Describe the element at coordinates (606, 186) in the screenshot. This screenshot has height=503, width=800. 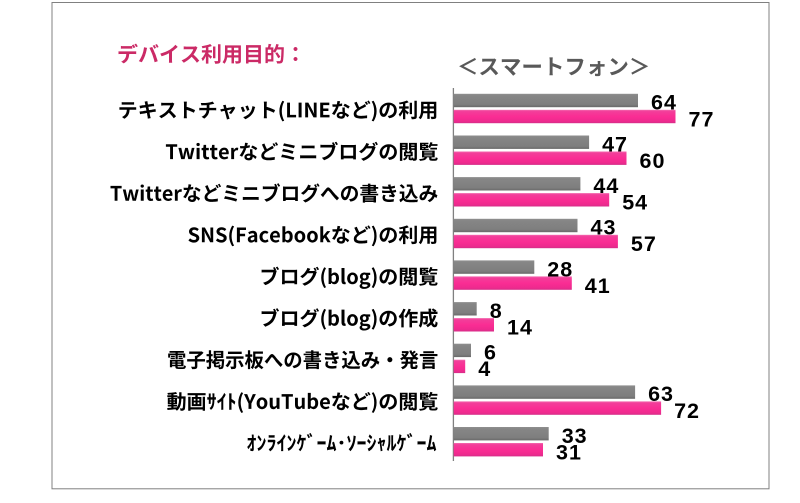
I see `svg-text: 44` at that location.